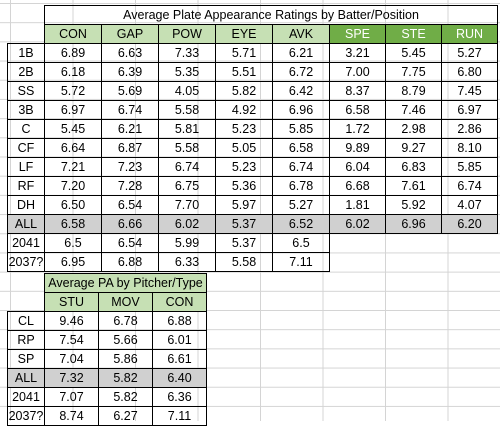 This screenshot has width=500, height=426. What do you see at coordinates (73, 53) in the screenshot?
I see `data-cell: 6.89` at bounding box center [73, 53].